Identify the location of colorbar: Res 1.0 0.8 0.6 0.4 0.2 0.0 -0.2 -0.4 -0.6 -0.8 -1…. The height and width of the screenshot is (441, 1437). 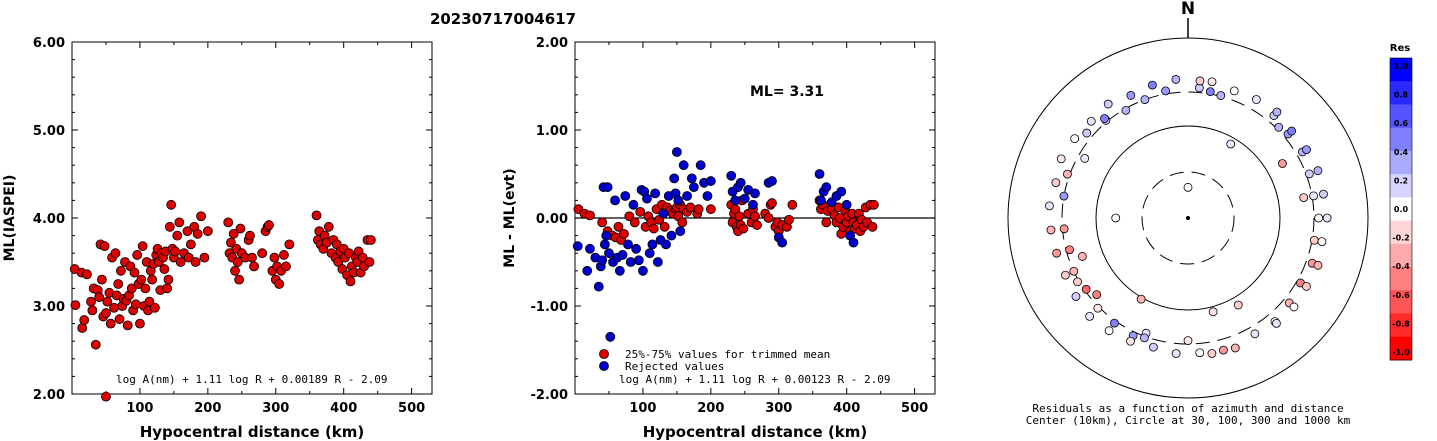
(1401, 202).